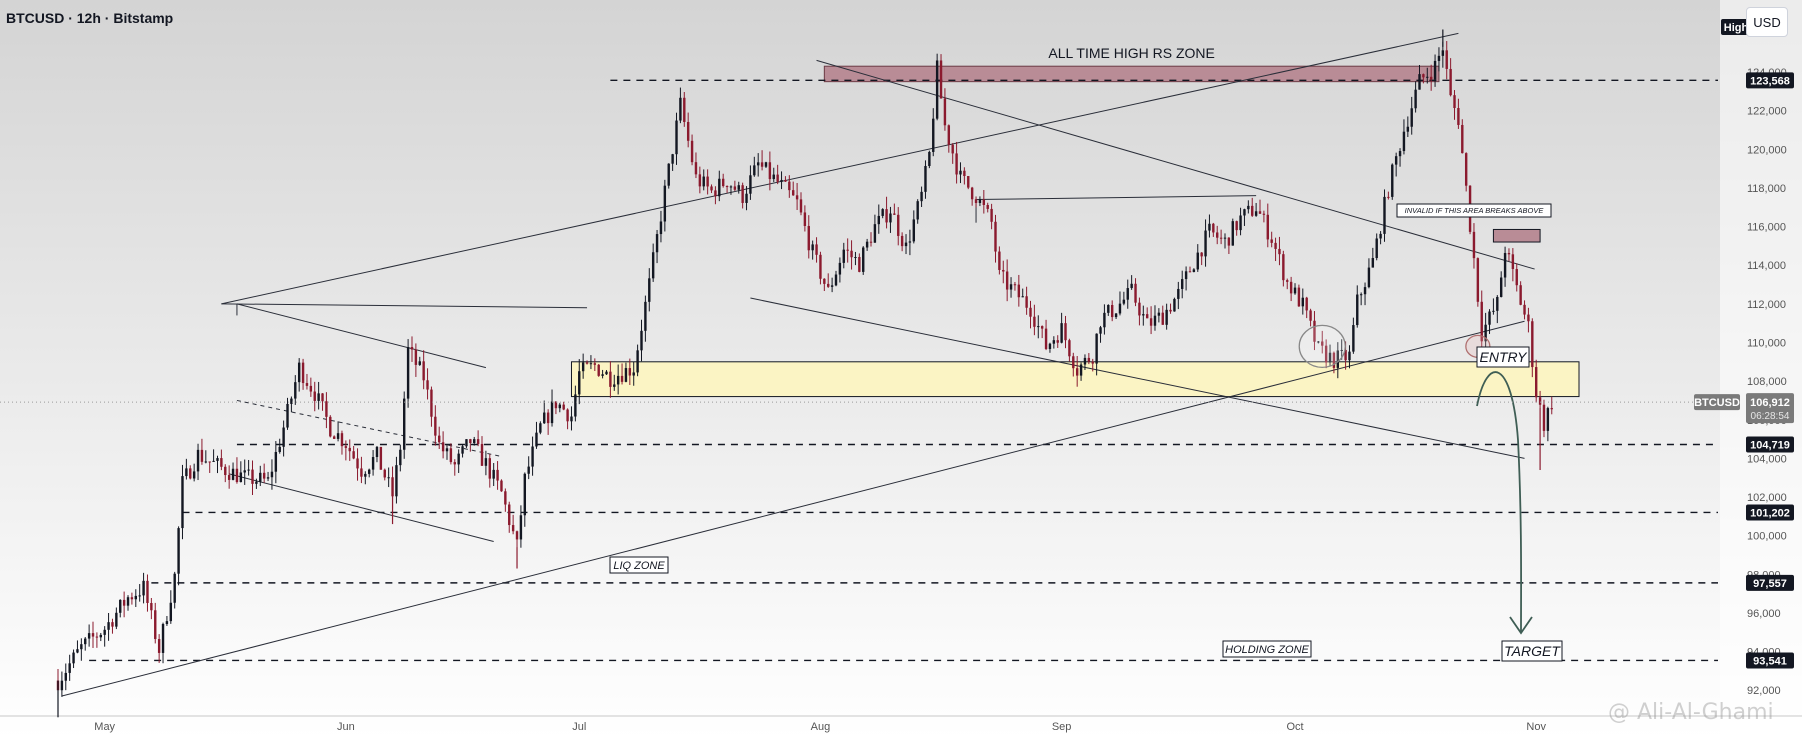  Describe the element at coordinates (1770, 408) in the screenshot. I see `current-price-box` at that location.